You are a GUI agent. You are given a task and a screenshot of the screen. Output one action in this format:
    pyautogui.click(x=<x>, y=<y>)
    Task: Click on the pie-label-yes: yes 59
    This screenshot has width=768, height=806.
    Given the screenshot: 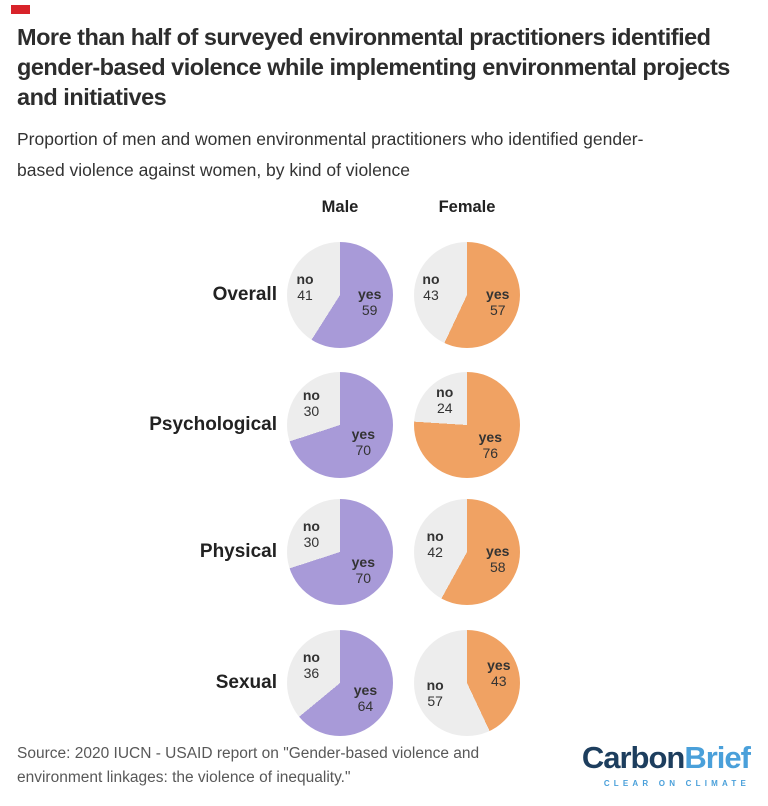 What is the action you would take?
    pyautogui.click(x=369, y=302)
    